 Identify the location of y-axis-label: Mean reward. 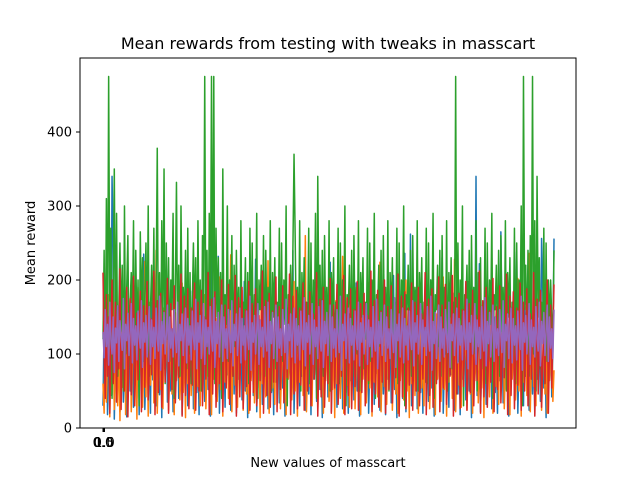
(31, 243).